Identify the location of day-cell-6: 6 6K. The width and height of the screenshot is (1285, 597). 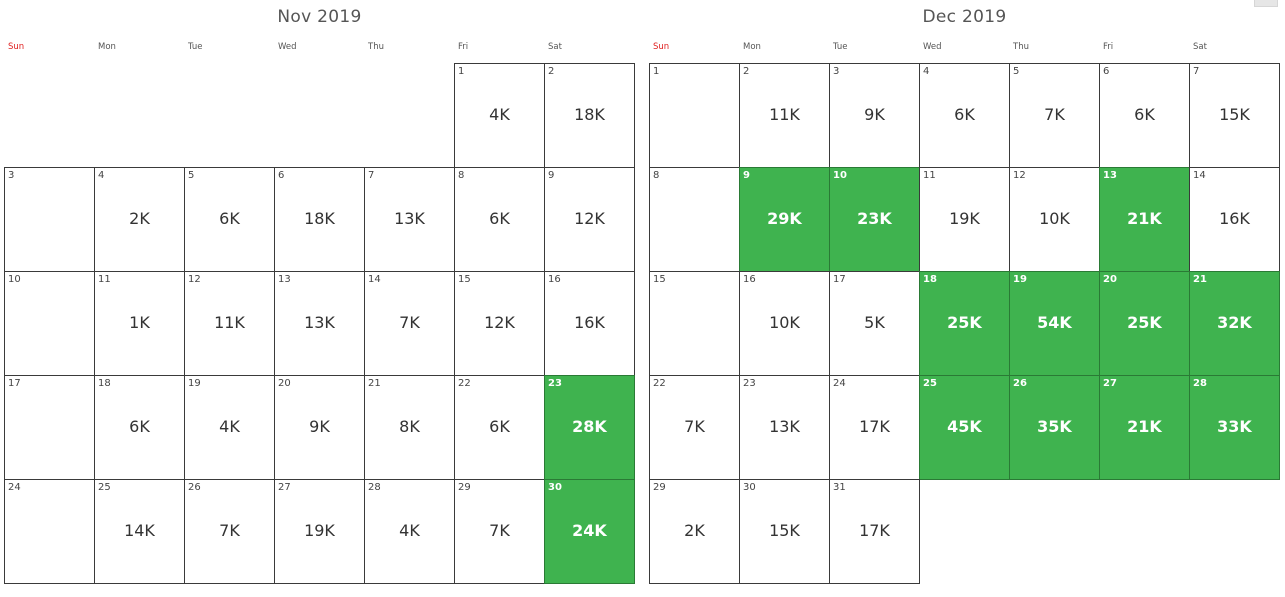
(1144, 115).